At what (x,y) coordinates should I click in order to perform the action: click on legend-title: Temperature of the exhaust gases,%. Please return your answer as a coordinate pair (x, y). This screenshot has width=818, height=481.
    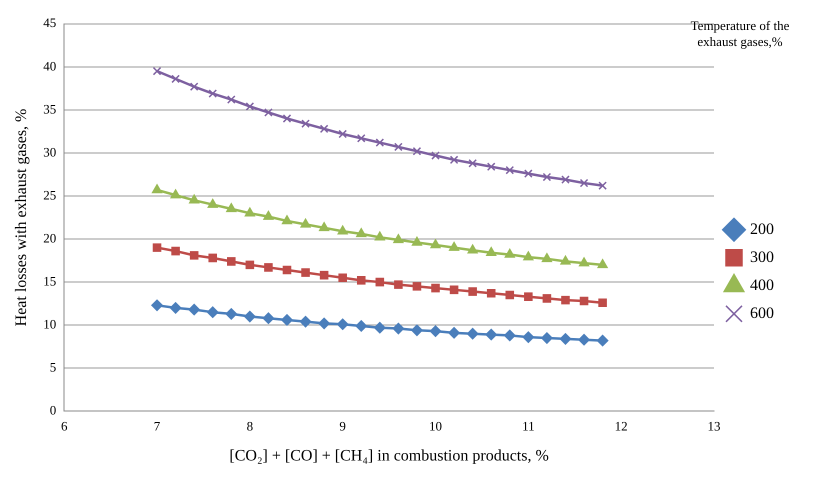
    Looking at the image, I should click on (740, 33).